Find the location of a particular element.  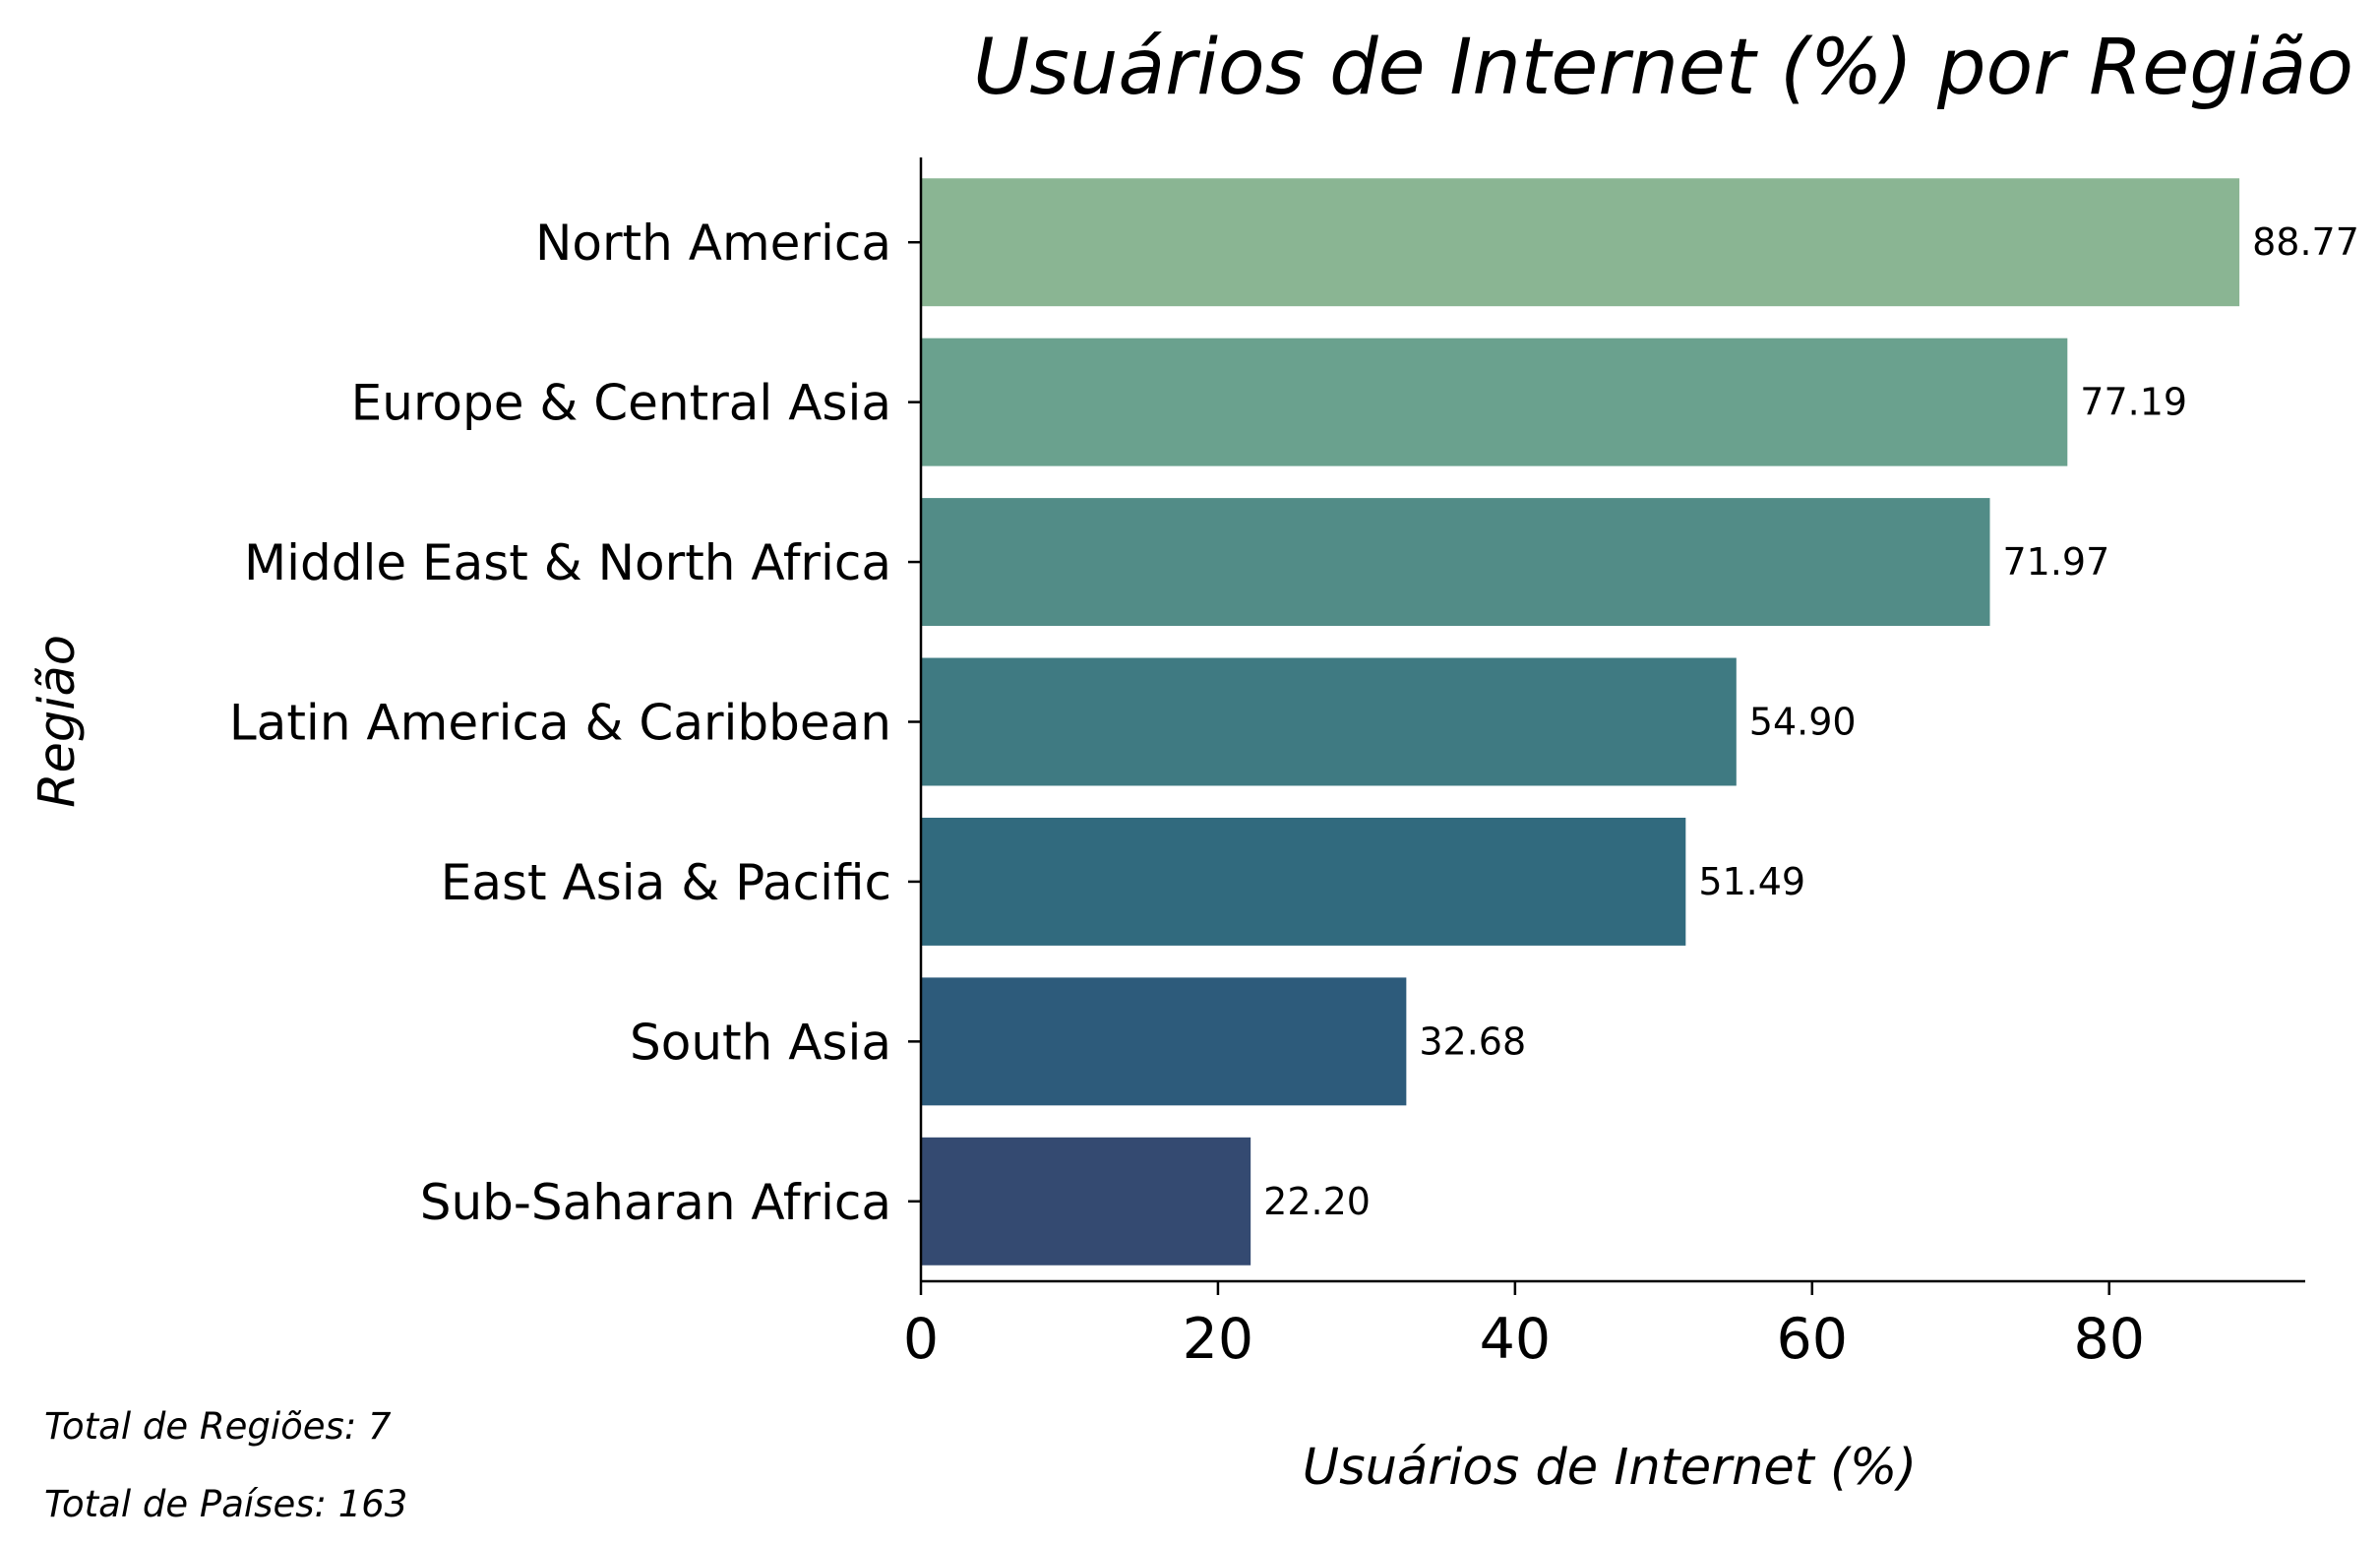

chart-title: Usuários de Internet (%) por Região is located at coordinates (1663, 68).